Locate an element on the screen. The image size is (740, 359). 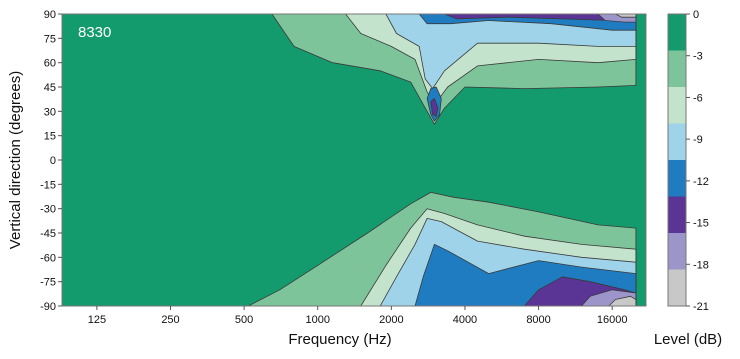
x-tick-label-1: 250 is located at coordinates (170, 320).